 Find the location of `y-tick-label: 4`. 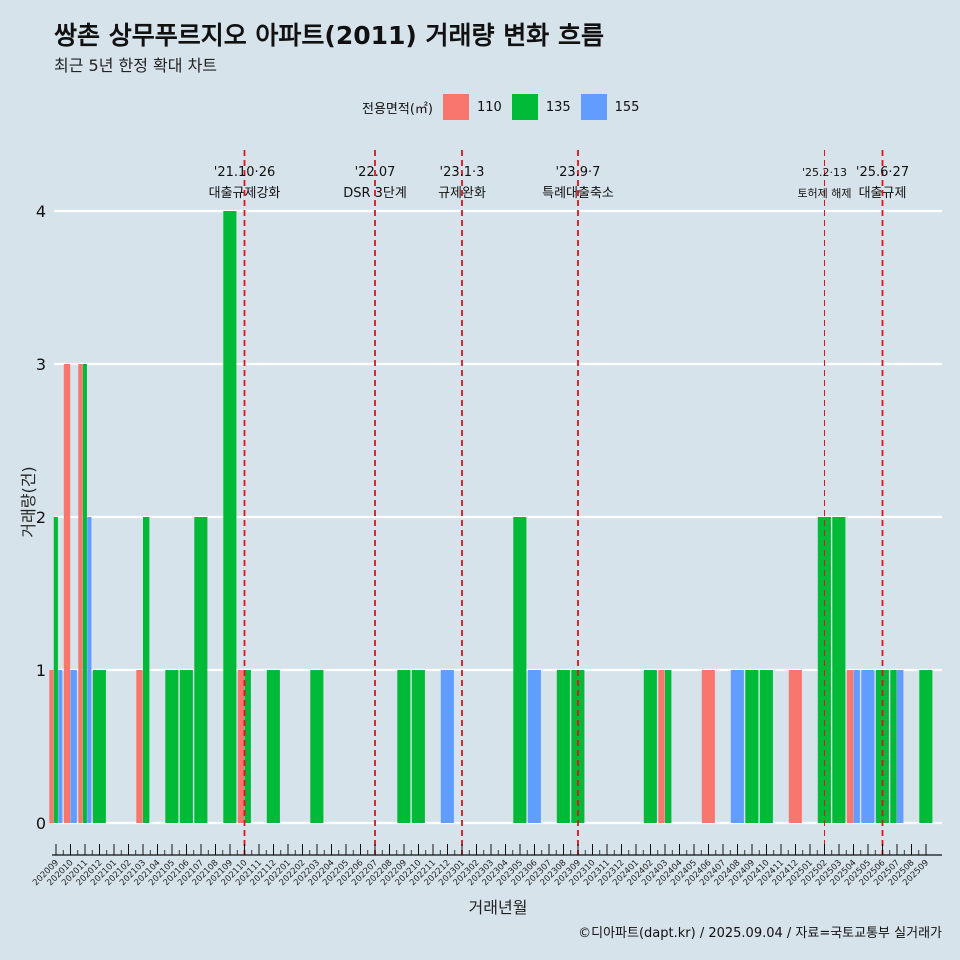

y-tick-label: 4 is located at coordinates (41, 211).